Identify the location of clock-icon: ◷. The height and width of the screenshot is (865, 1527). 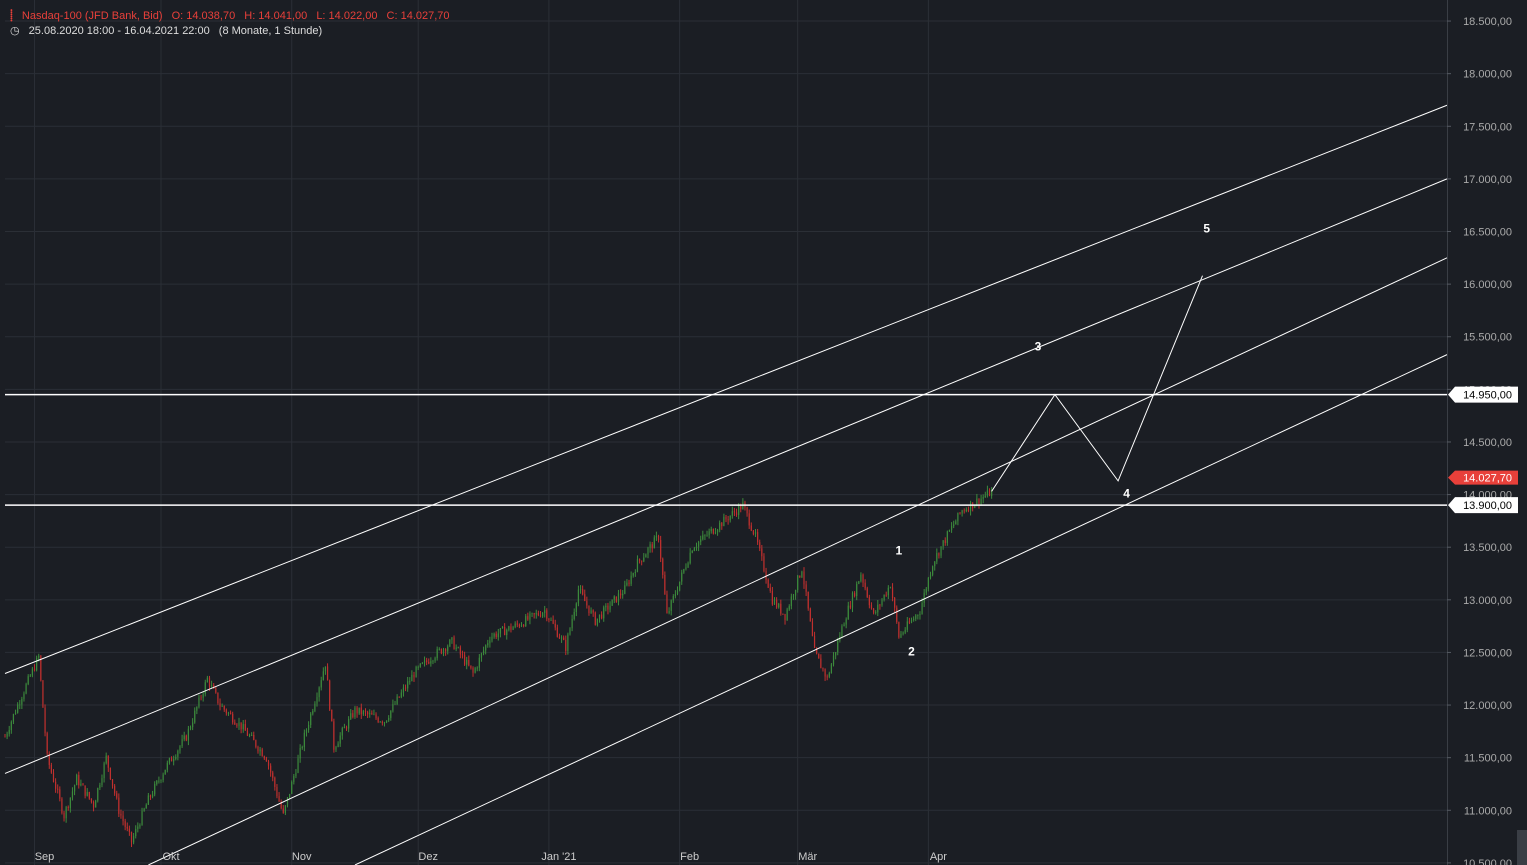
(15, 31).